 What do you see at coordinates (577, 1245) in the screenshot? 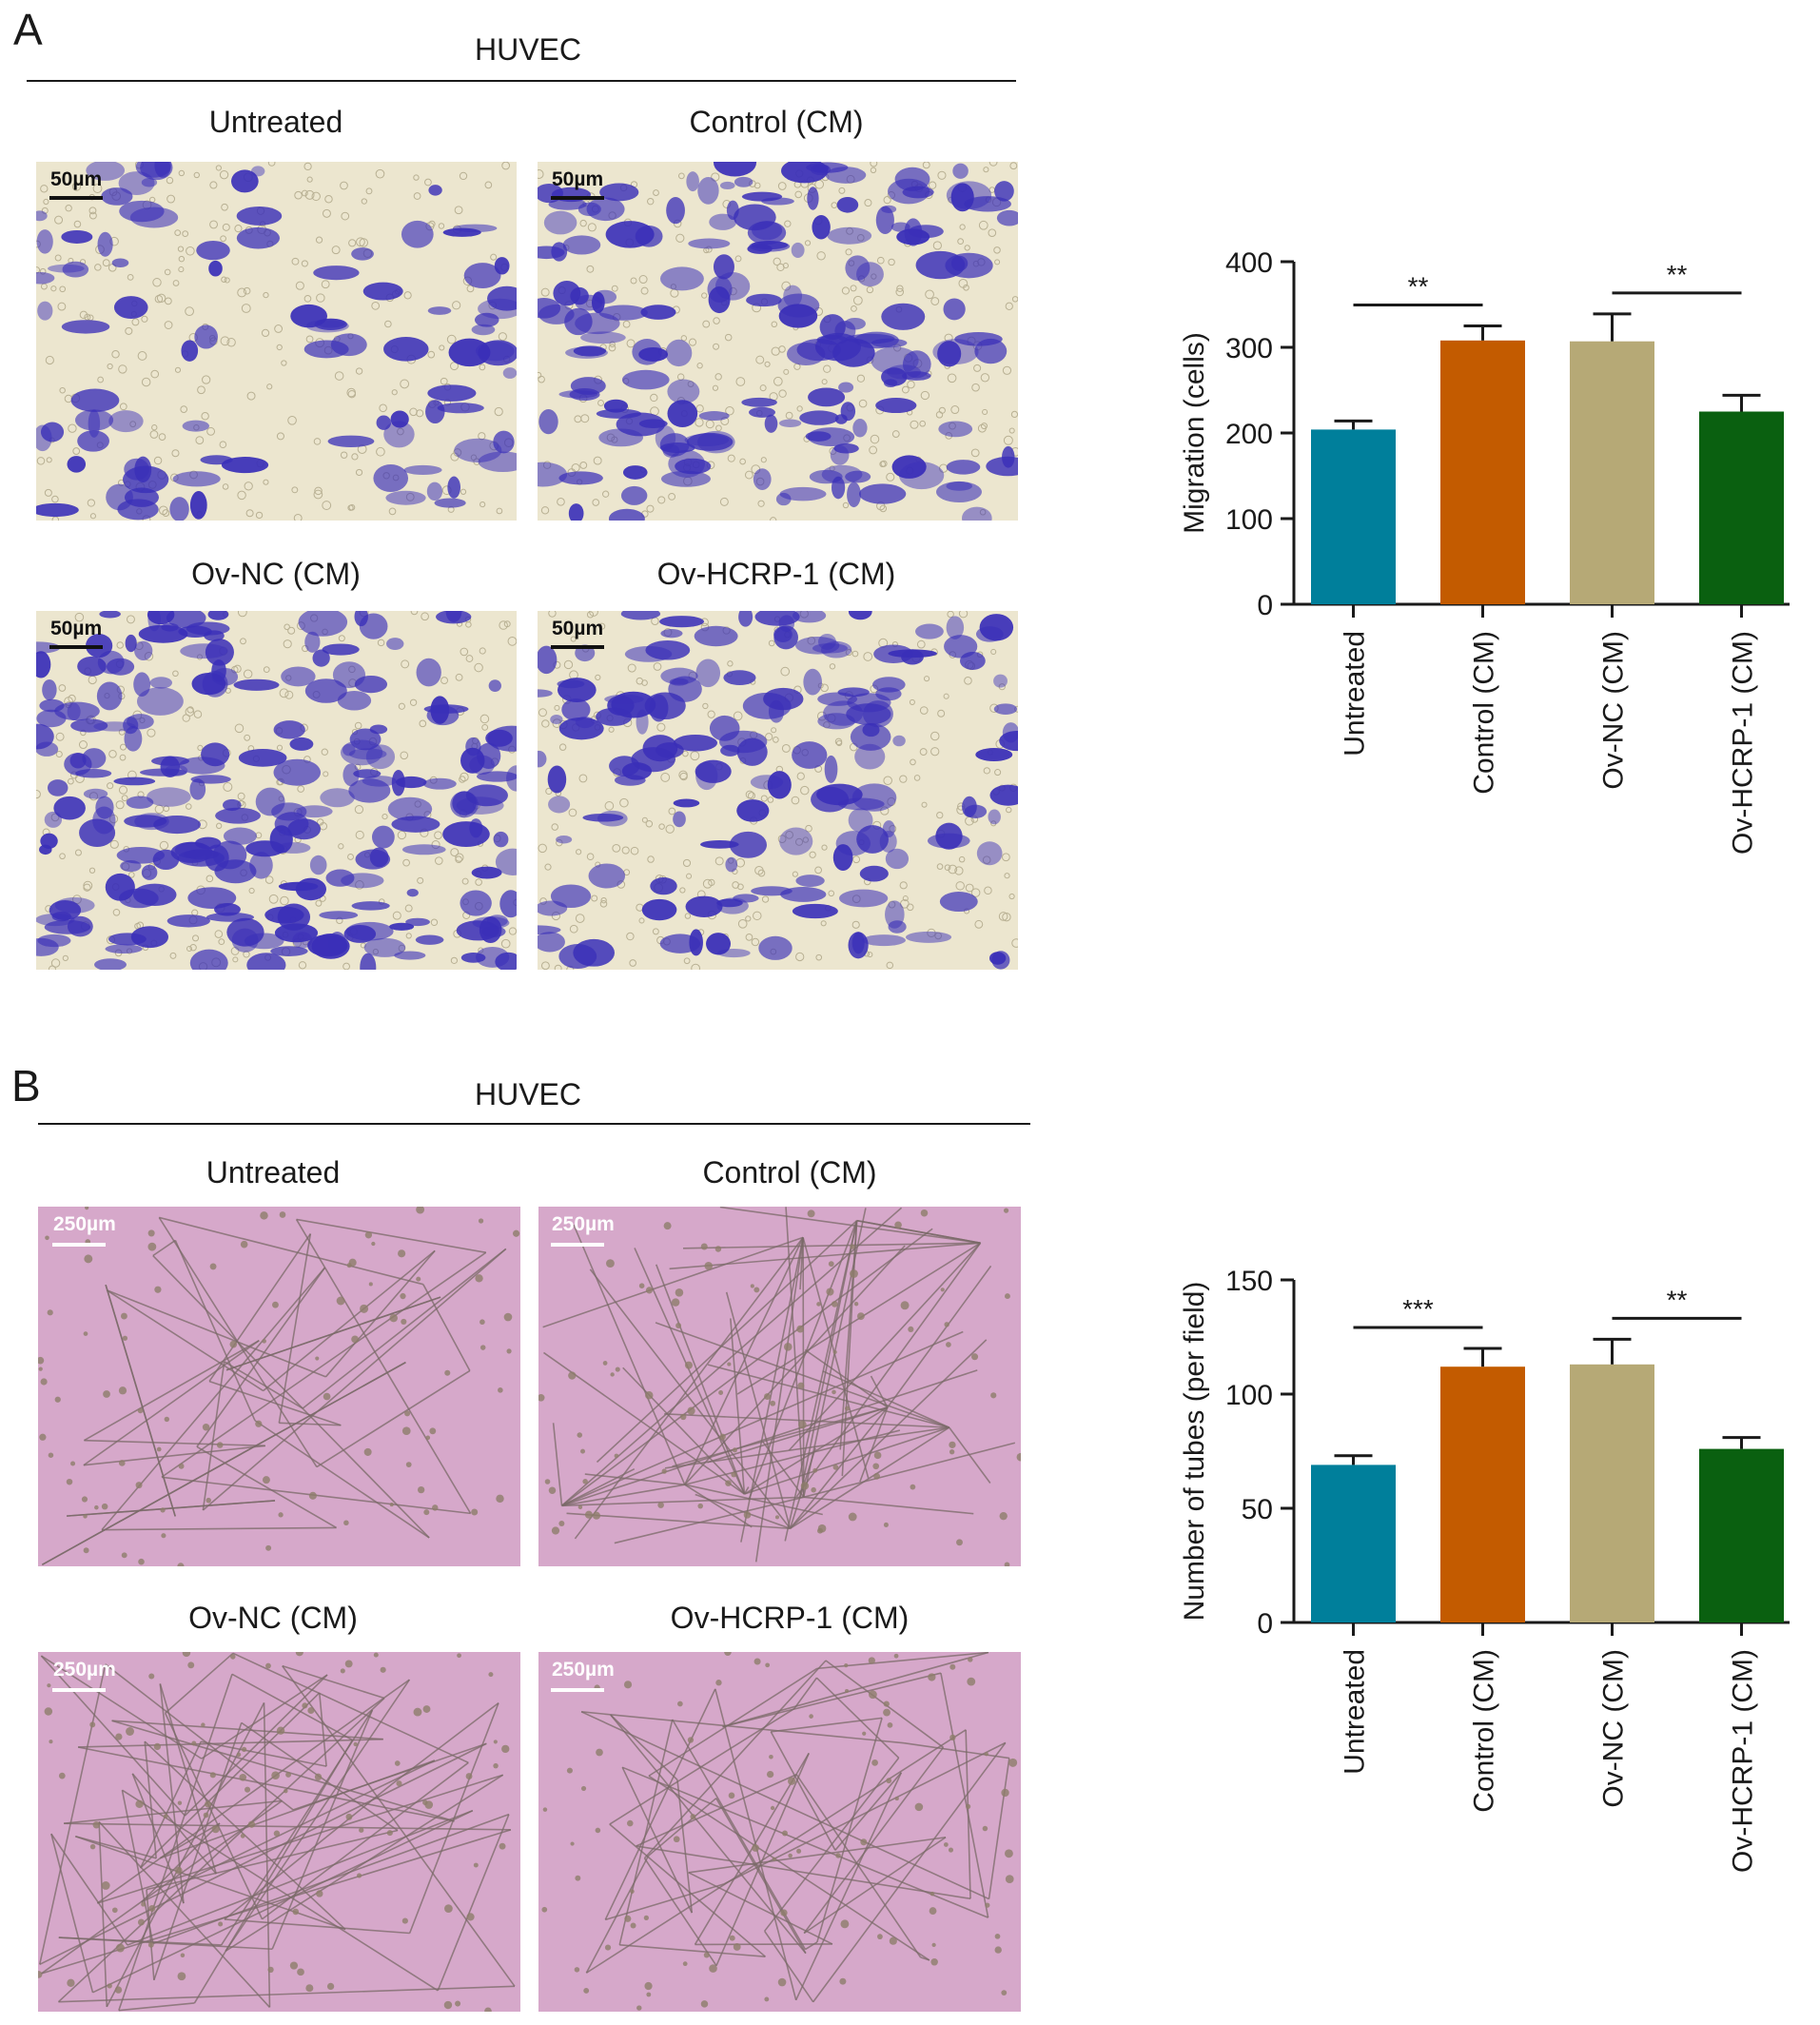
I see `scale-bar-b-control` at bounding box center [577, 1245].